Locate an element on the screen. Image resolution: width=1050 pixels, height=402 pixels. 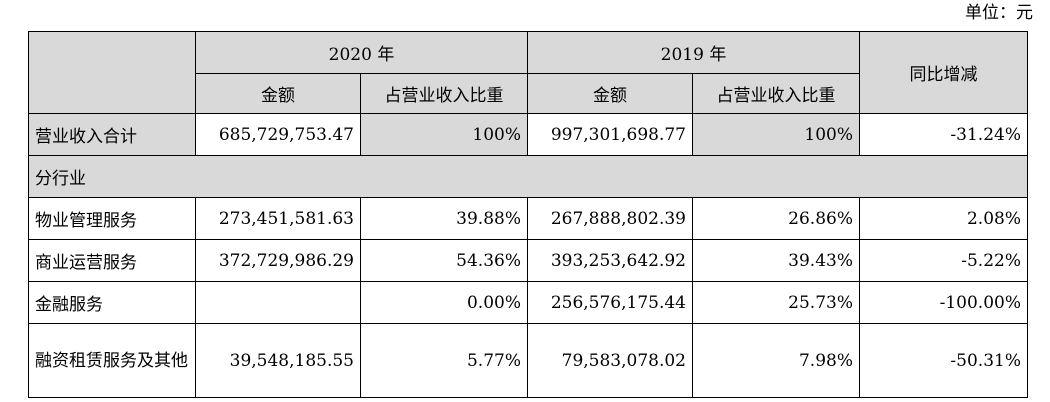
unit-label: 单位：元 is located at coordinates (999, 13).